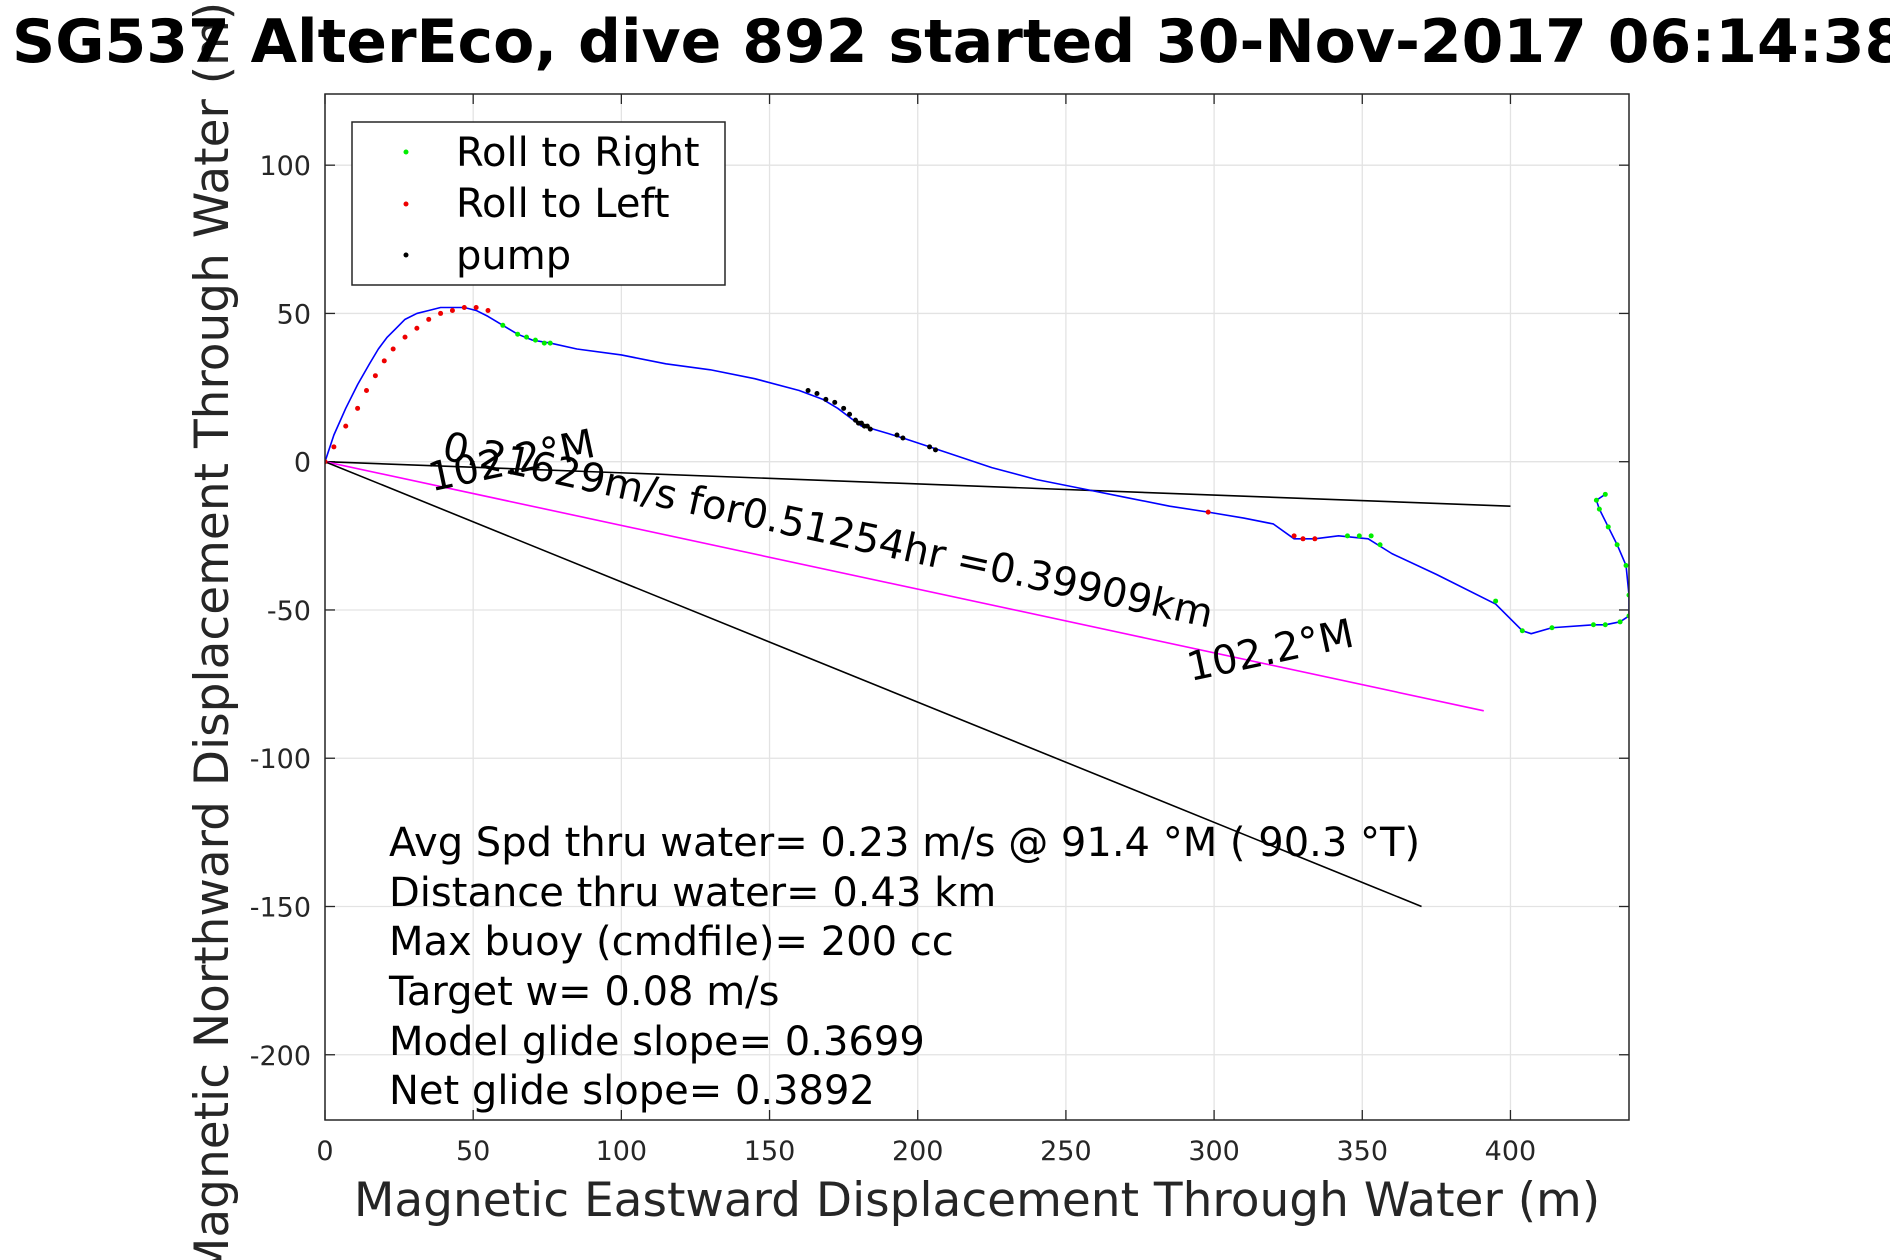  What do you see at coordinates (583, 992) in the screenshot?
I see `stats-line: Target w= 0.08 m/s` at bounding box center [583, 992].